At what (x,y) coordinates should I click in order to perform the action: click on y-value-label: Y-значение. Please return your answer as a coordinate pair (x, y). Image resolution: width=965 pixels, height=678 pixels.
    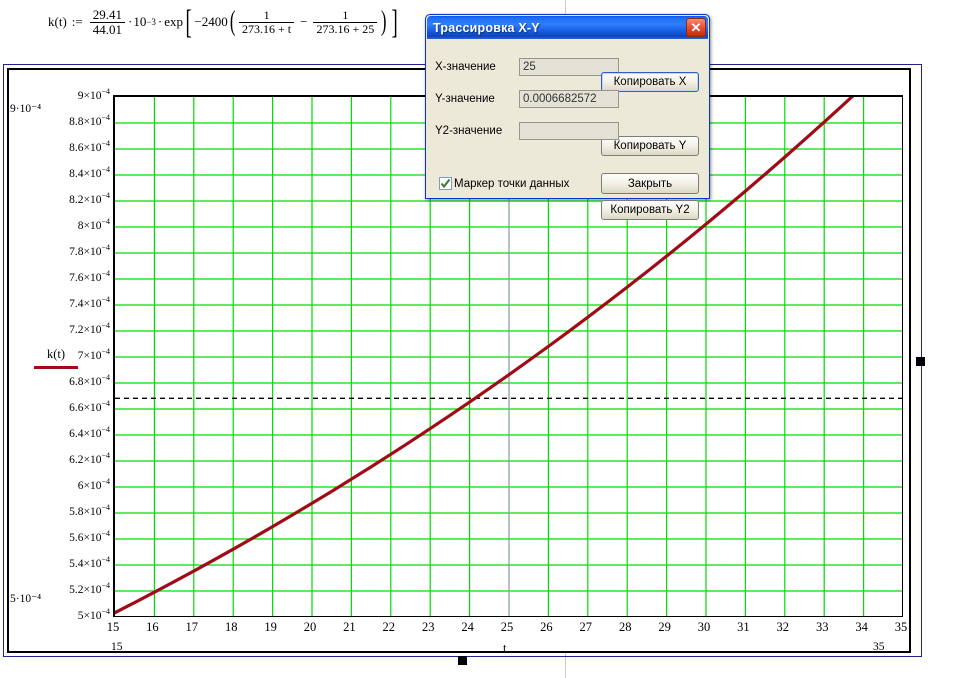
    Looking at the image, I should click on (465, 98).